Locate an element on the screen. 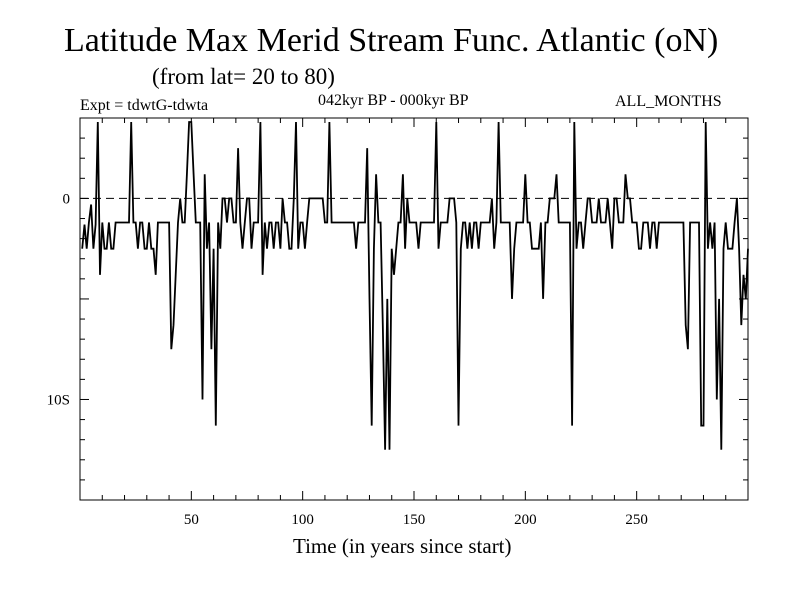 The image size is (800, 600). period-label: 042kyr BP - 000kyr BP is located at coordinates (393, 100).